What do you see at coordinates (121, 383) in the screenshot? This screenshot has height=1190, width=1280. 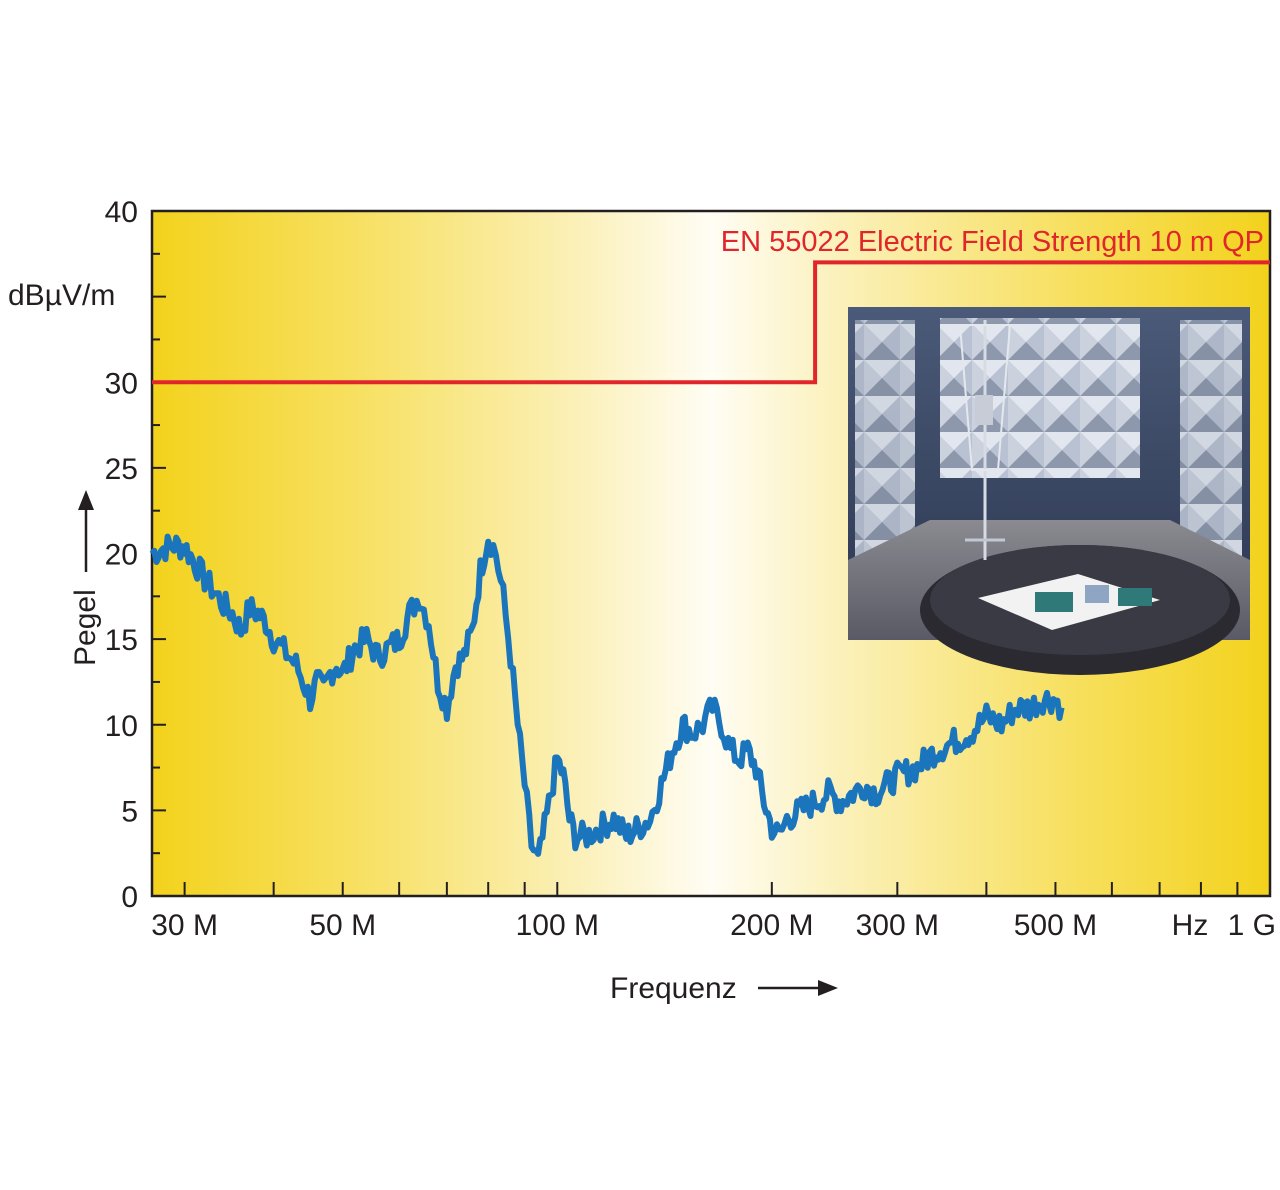 I see `y-tick-label: 30` at bounding box center [121, 383].